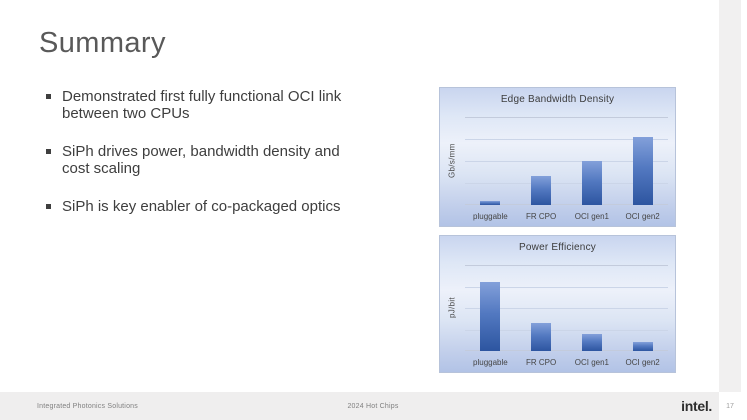 The image size is (747, 420). I want to click on y-axis-label: Gb/s/mm, so click(452, 161).